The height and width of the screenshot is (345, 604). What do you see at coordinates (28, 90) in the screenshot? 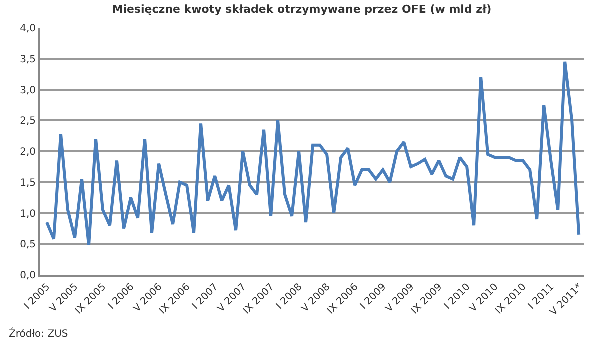
I see `y-tick-label: 3,0` at bounding box center [28, 90].